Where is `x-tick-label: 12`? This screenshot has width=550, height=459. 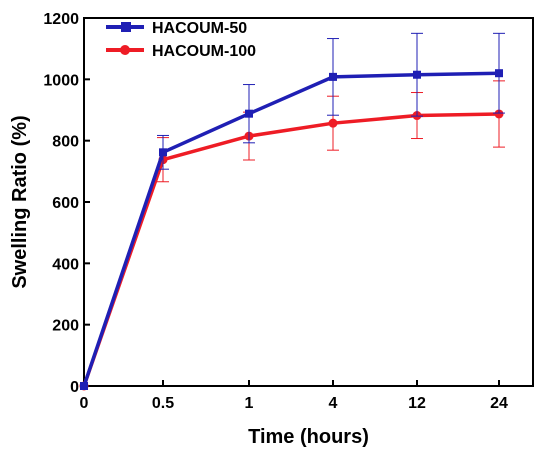
x-tick-label: 12 is located at coordinates (417, 403).